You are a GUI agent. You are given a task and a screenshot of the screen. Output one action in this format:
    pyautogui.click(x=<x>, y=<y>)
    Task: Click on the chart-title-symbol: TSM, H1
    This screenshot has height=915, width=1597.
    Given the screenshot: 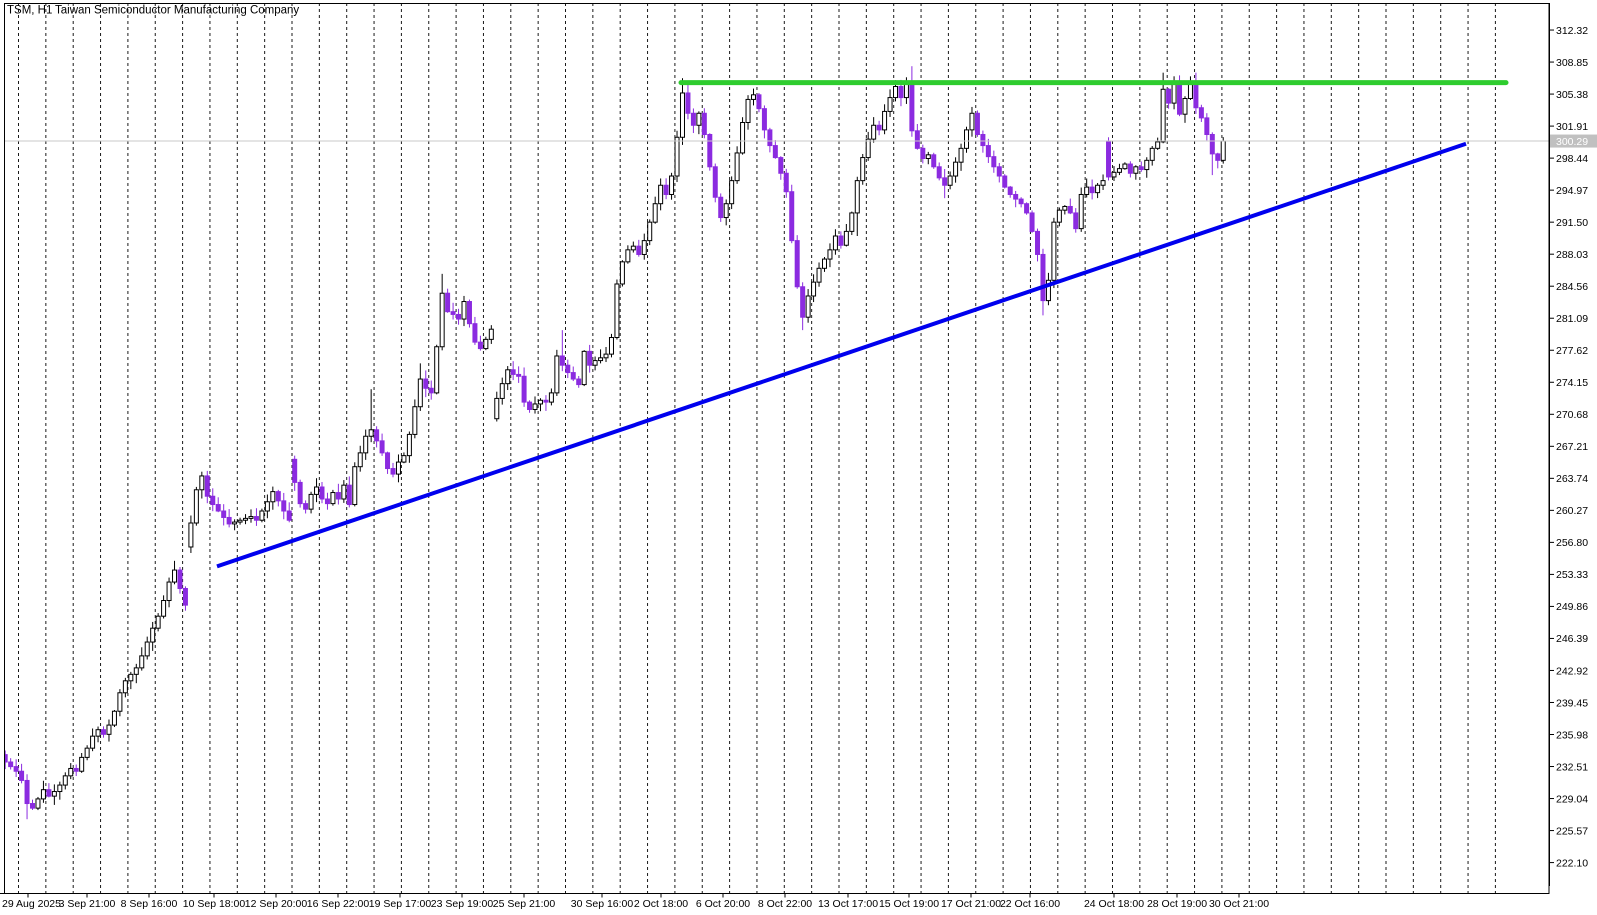 What is the action you would take?
    pyautogui.click(x=29, y=11)
    